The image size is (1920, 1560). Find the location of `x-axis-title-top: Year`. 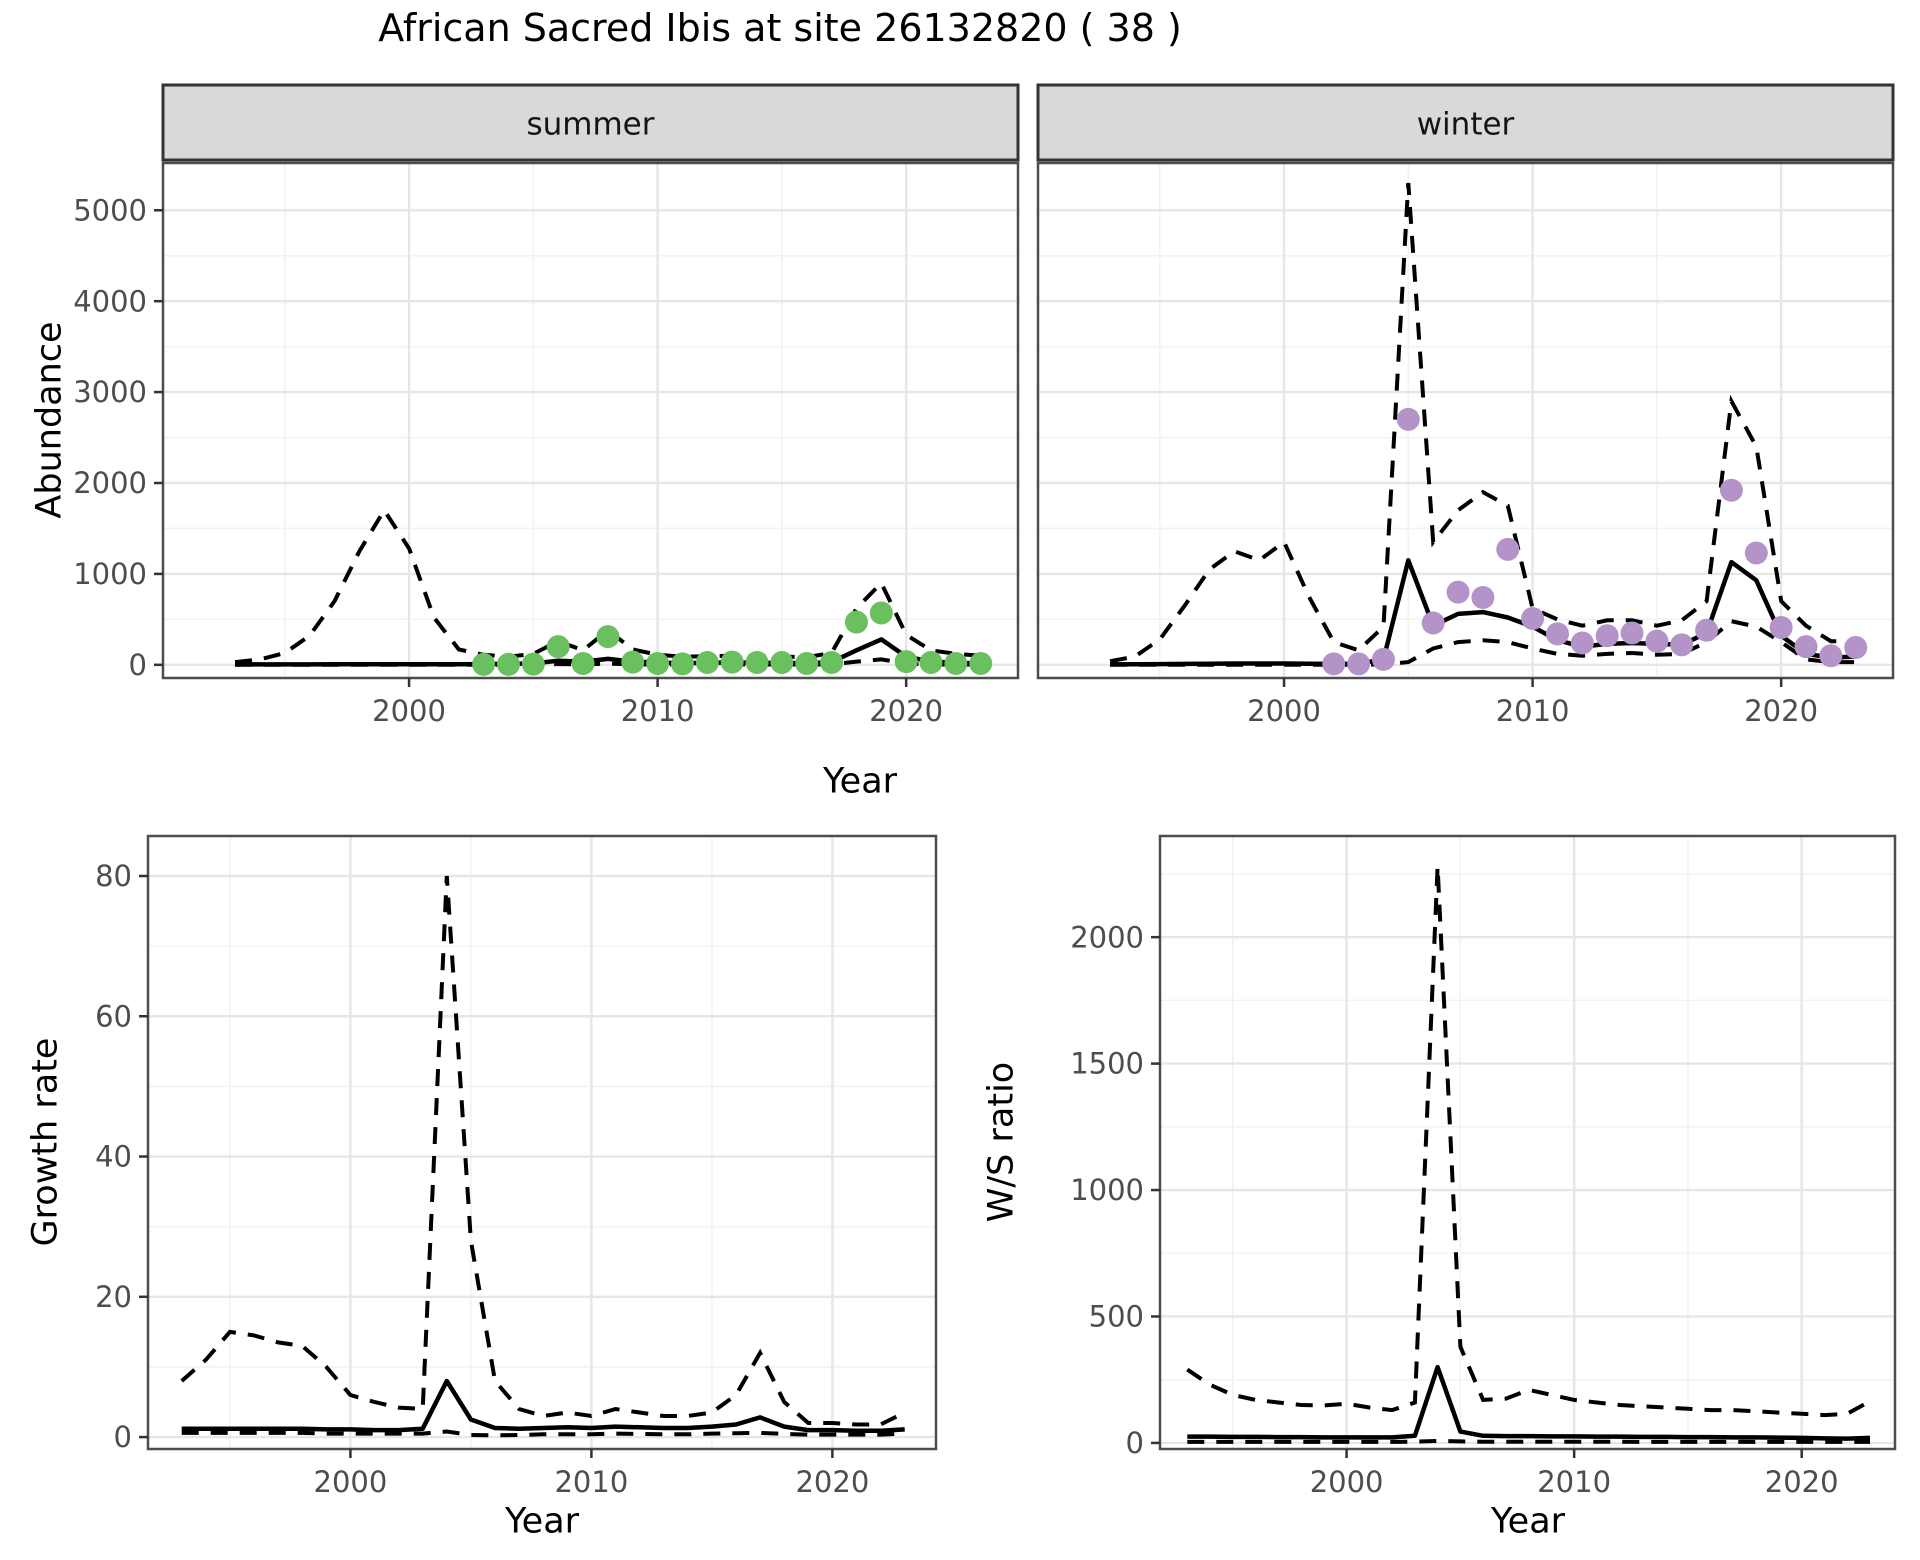

x-axis-title-top: Year is located at coordinates (860, 781).